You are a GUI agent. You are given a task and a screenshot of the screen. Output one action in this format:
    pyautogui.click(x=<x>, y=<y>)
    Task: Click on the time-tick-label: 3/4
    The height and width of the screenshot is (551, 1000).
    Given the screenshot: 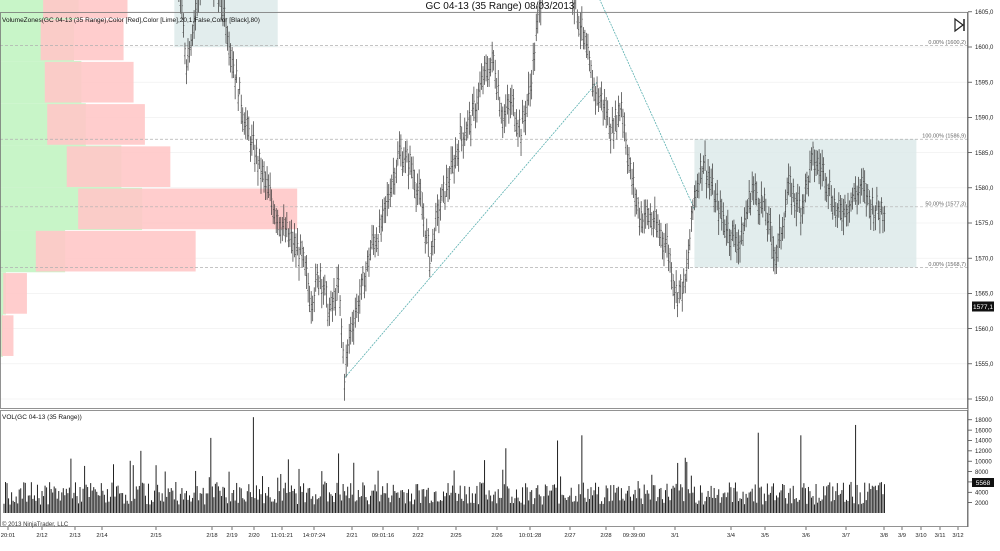 What is the action you would take?
    pyautogui.click(x=731, y=536)
    